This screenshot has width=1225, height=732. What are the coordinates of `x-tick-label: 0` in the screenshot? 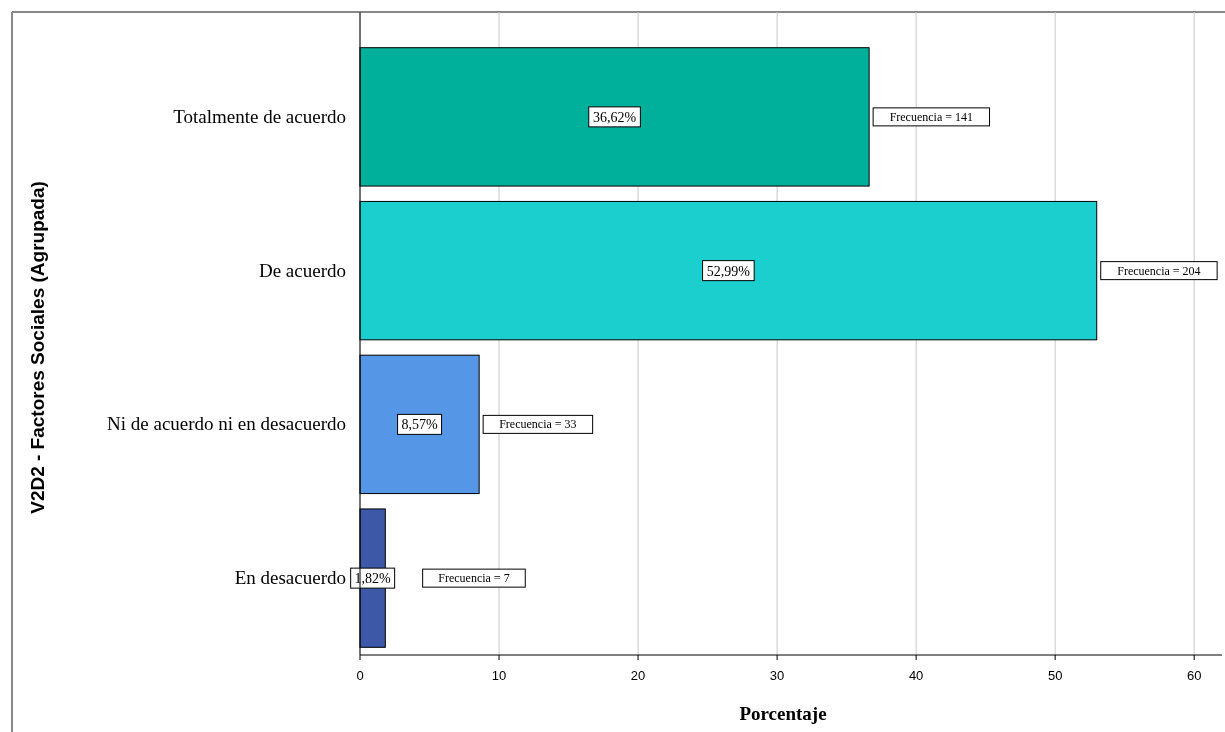 It's located at (360, 675).